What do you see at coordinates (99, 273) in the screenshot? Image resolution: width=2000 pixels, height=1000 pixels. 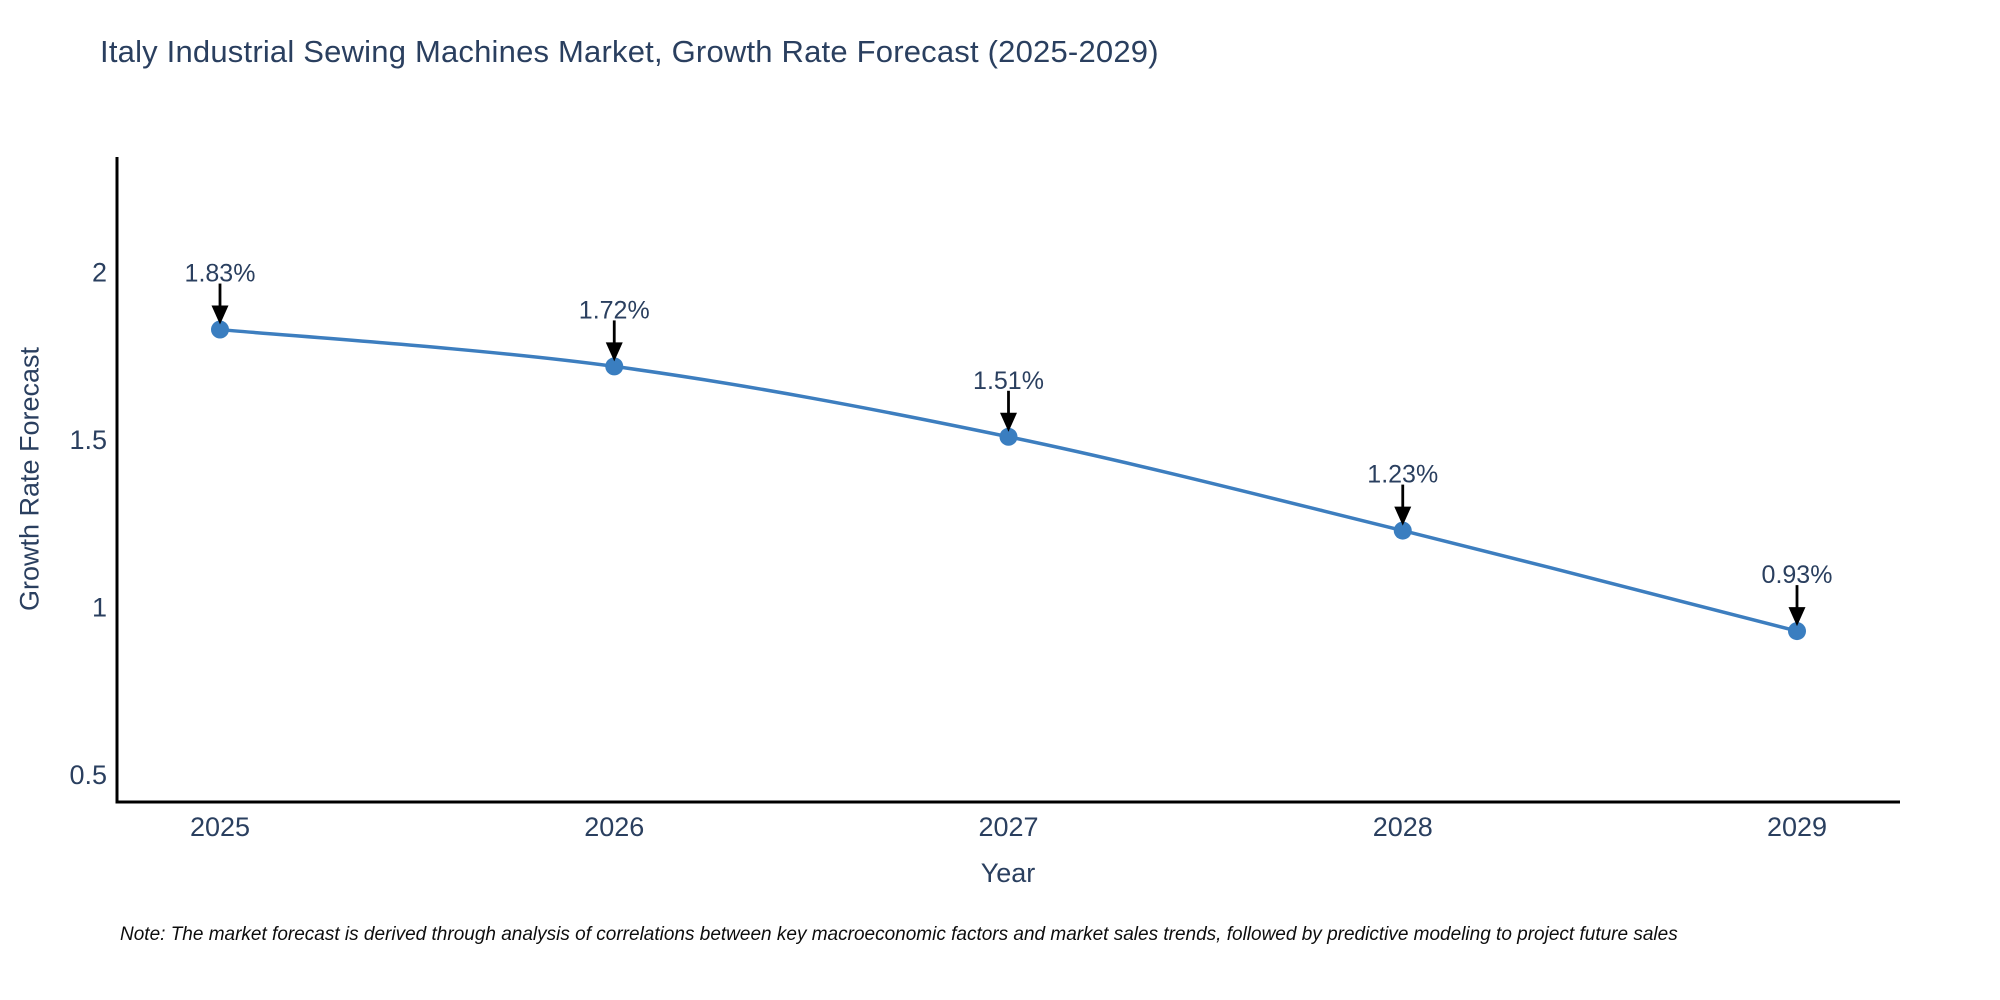 I see `y-tick-label-2: 2` at bounding box center [99, 273].